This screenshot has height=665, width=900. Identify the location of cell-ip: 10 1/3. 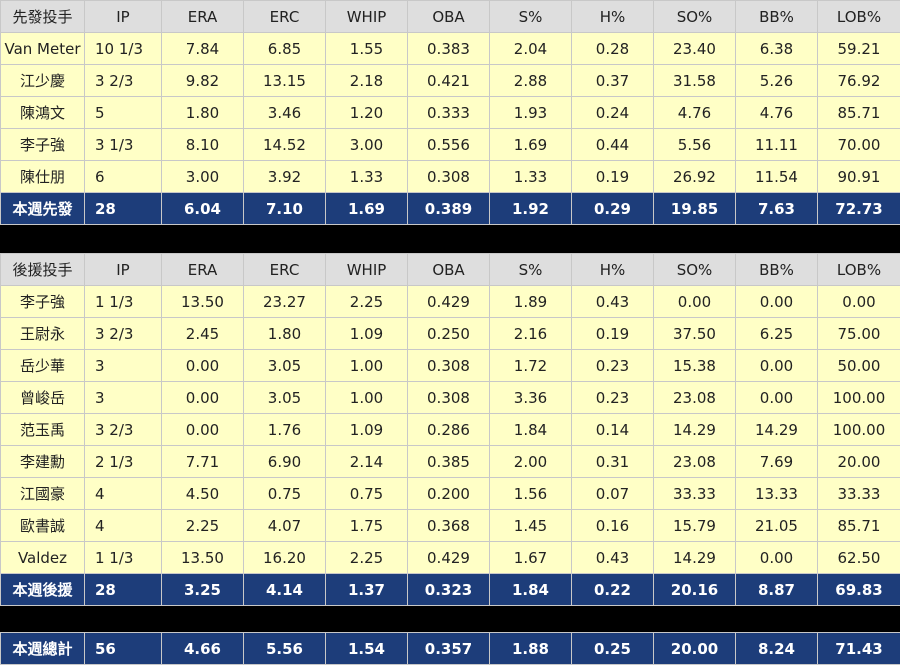
(123, 49).